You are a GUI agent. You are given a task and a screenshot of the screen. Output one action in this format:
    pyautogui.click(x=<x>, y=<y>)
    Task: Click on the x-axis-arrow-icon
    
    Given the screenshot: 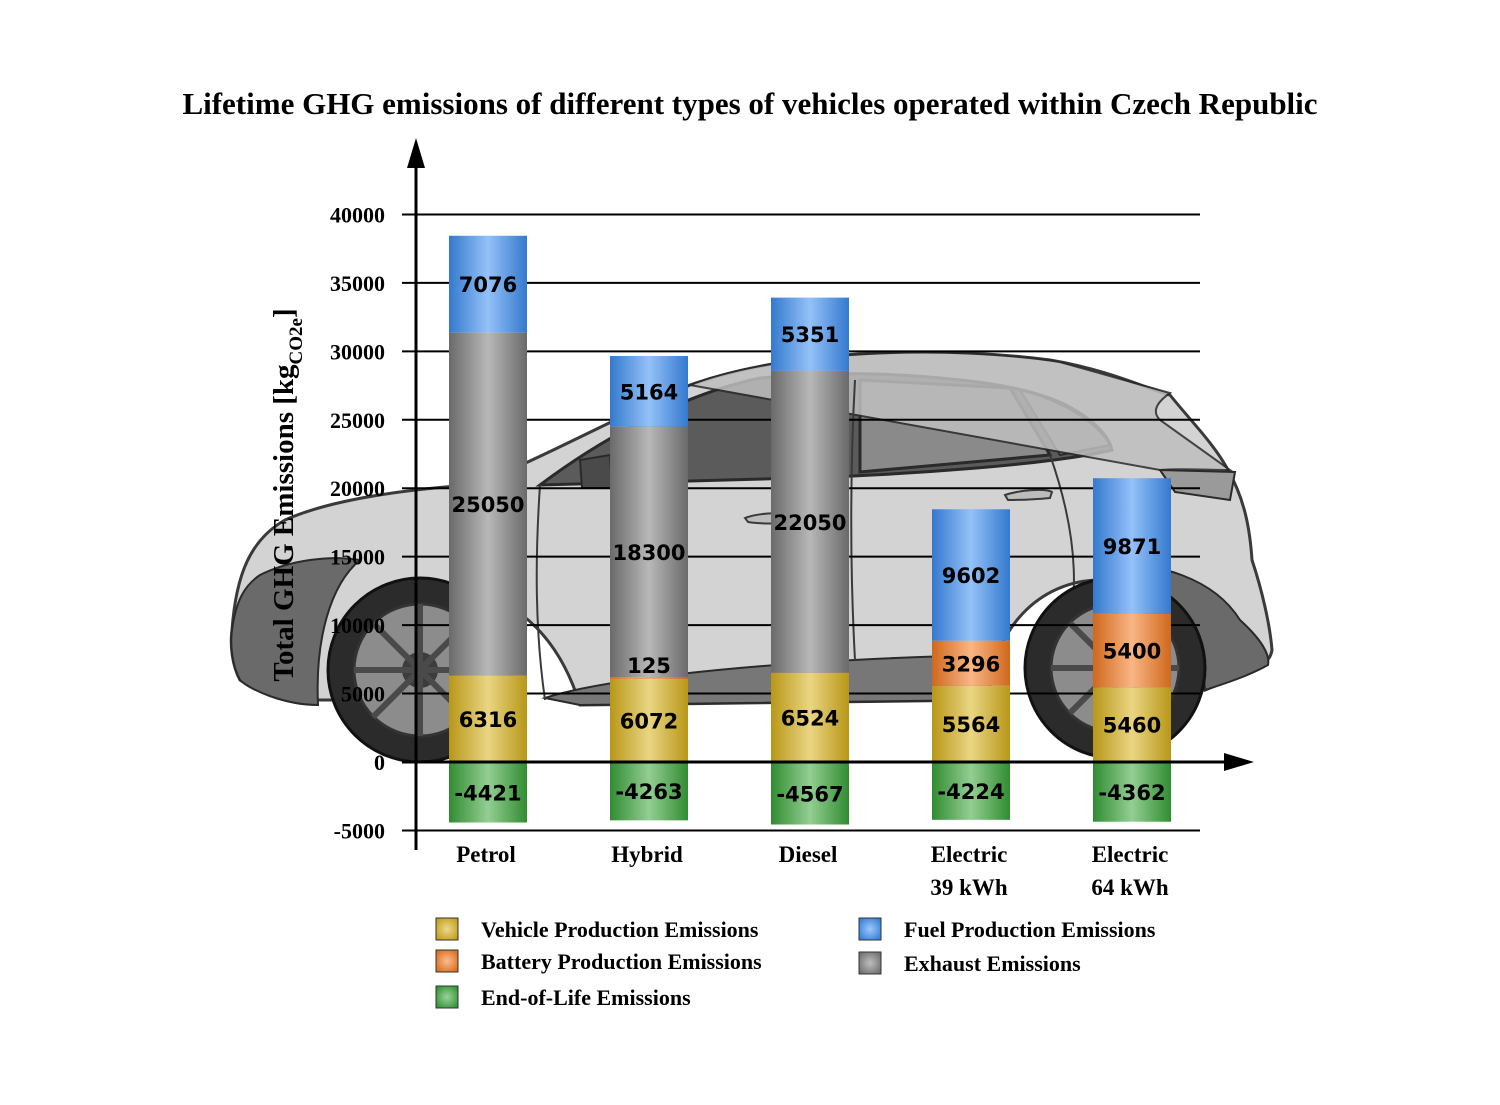 What is the action you would take?
    pyautogui.click(x=1239, y=762)
    